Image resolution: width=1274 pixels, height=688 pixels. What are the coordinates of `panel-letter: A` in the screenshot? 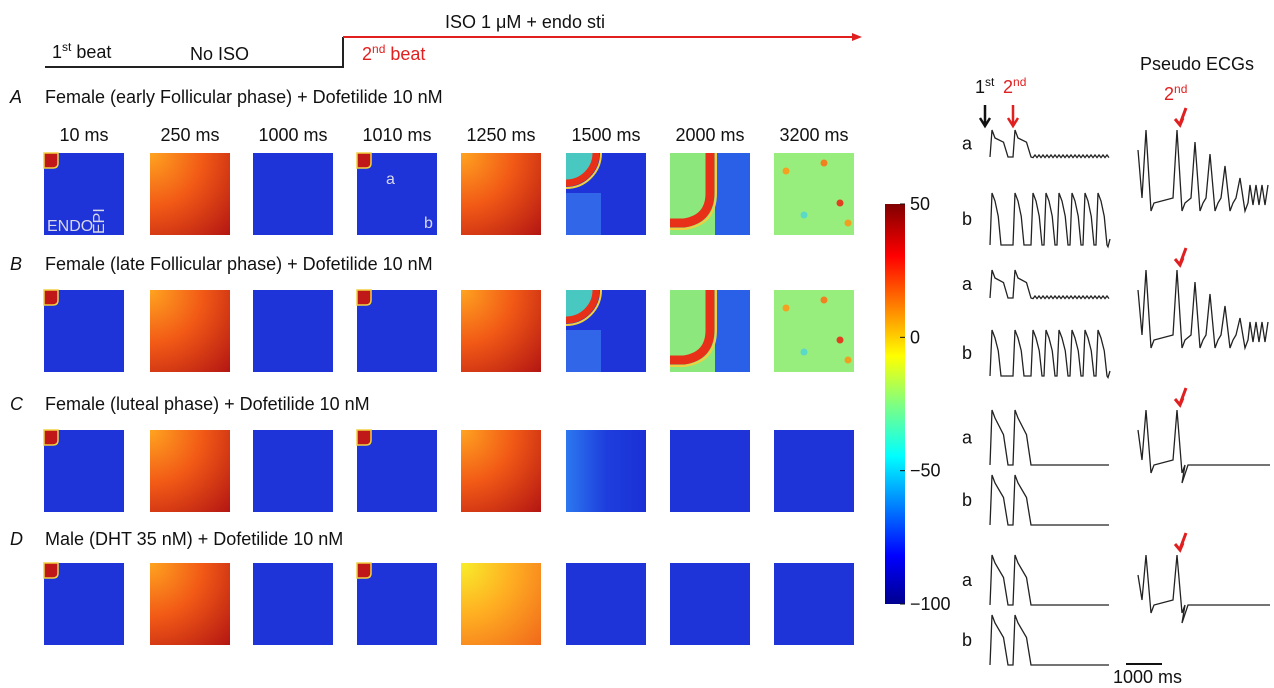 It's located at (15, 97).